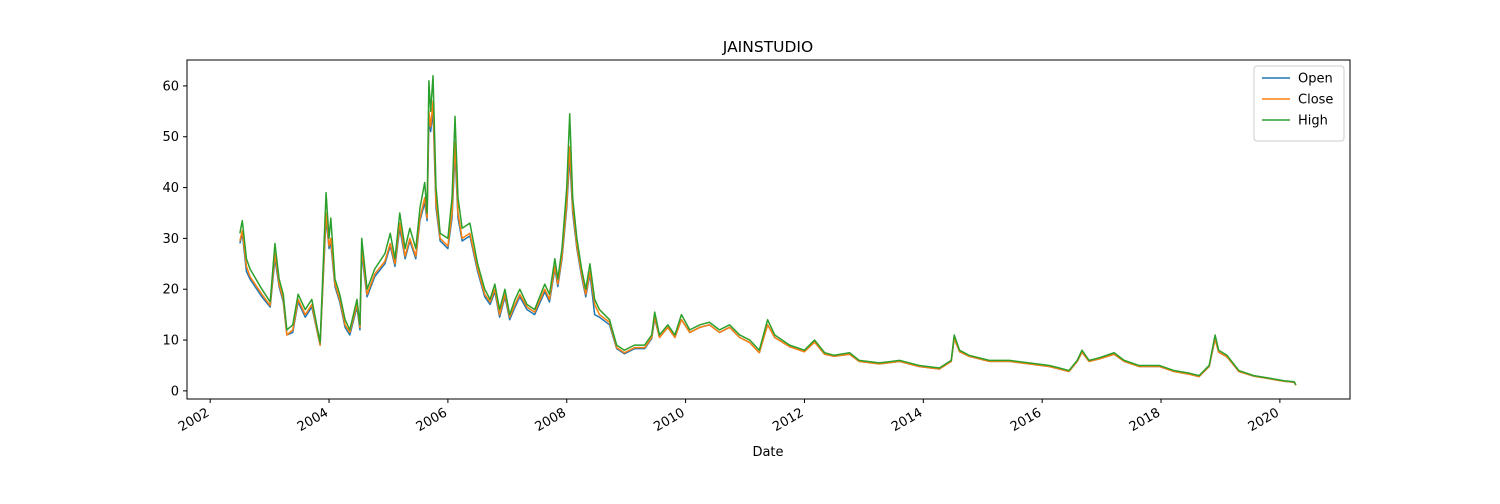 This screenshot has width=1500, height=504. I want to click on legend-box, so click(1299, 103).